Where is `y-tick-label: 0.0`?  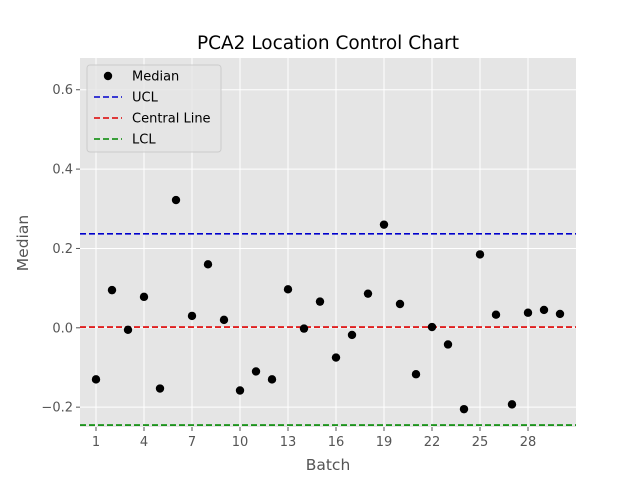
y-tick-label: 0.0 is located at coordinates (62, 328).